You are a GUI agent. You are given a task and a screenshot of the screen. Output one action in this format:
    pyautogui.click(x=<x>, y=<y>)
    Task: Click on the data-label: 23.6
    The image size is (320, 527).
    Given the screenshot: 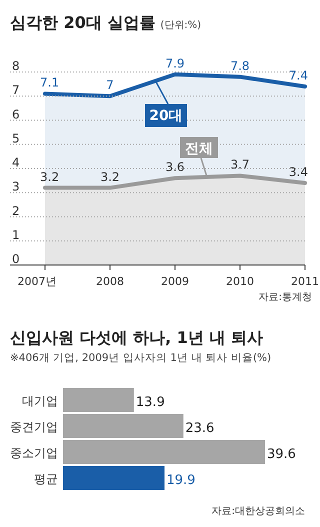 What is the action you would take?
    pyautogui.click(x=199, y=428)
    